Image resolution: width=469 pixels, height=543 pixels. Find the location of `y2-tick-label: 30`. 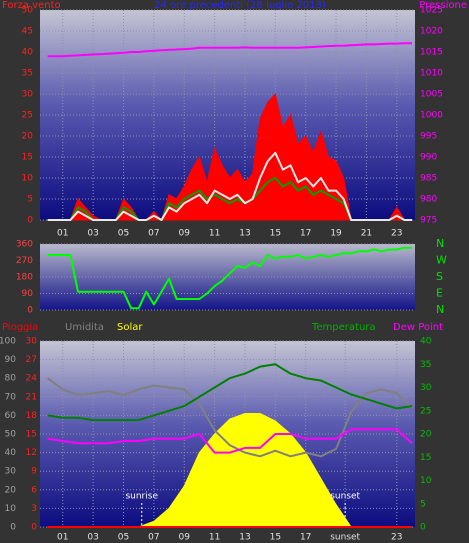

y2-tick-label: 30 is located at coordinates (426, 388).